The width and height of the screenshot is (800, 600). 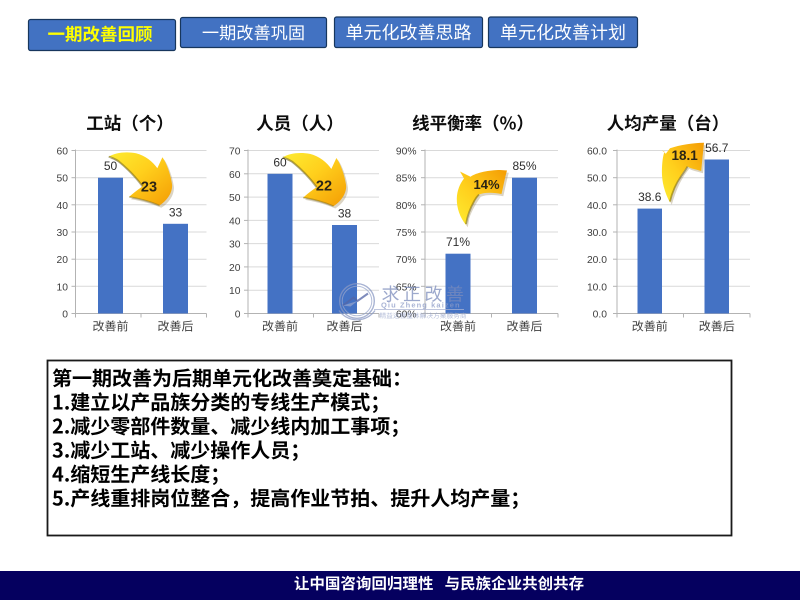 What do you see at coordinates (176, 212) in the screenshot?
I see `svg-text: 33` at bounding box center [176, 212].